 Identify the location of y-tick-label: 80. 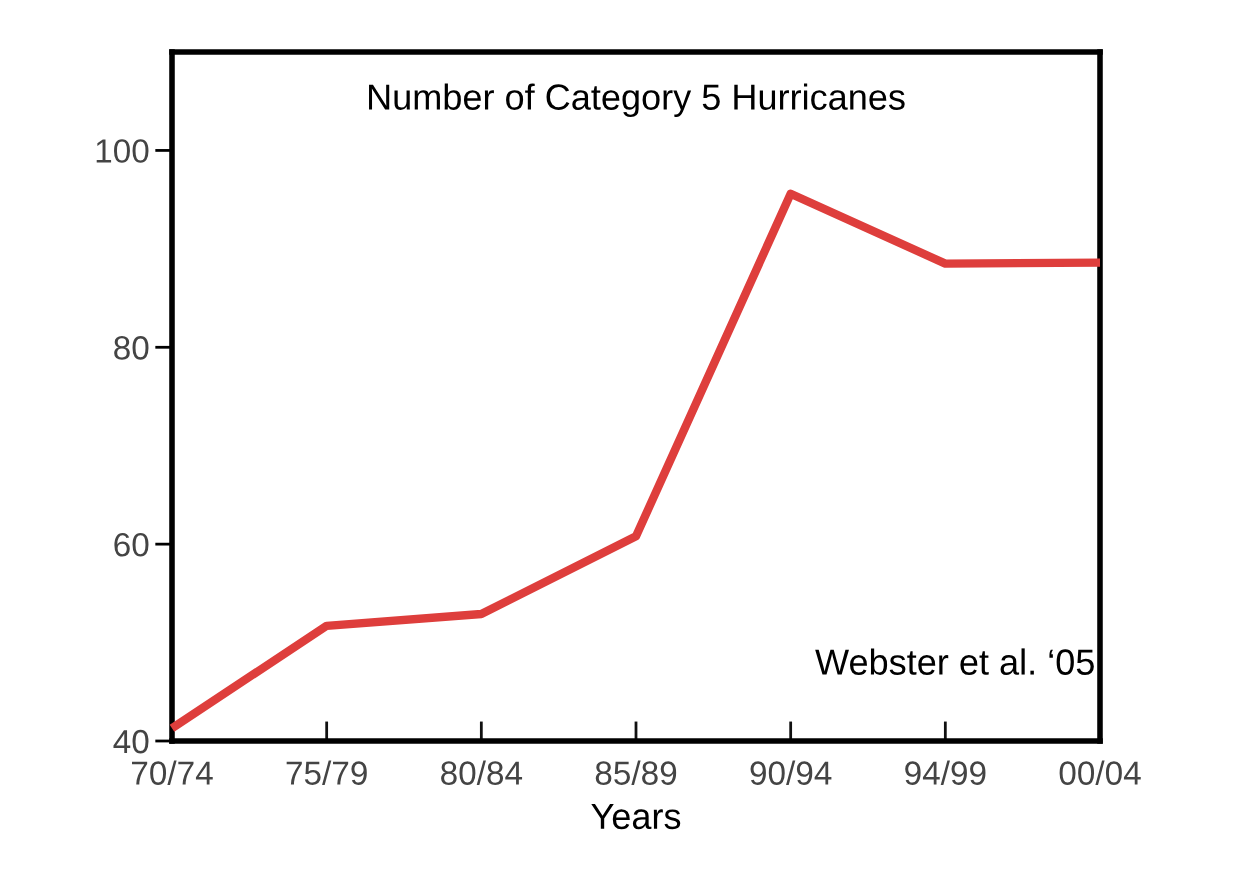
(131, 348).